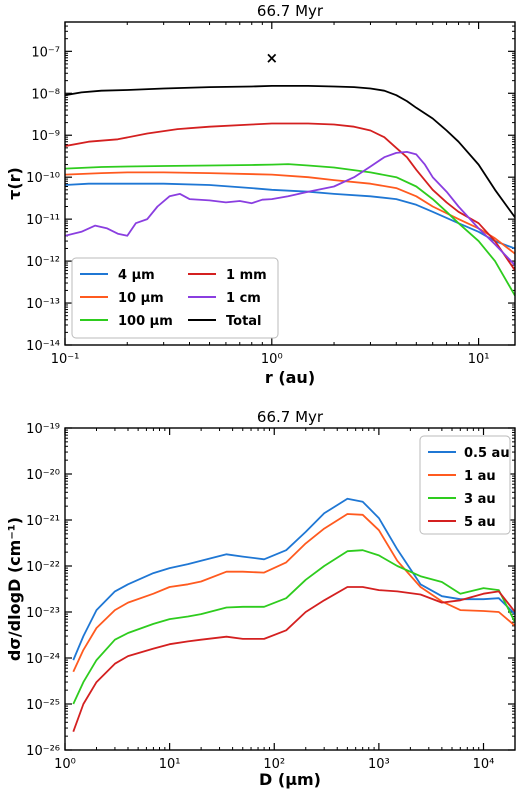 This screenshot has width=520, height=792. Describe the element at coordinates (43, 567) in the screenshot. I see `y-tick-label: 10⁻²²` at that location.